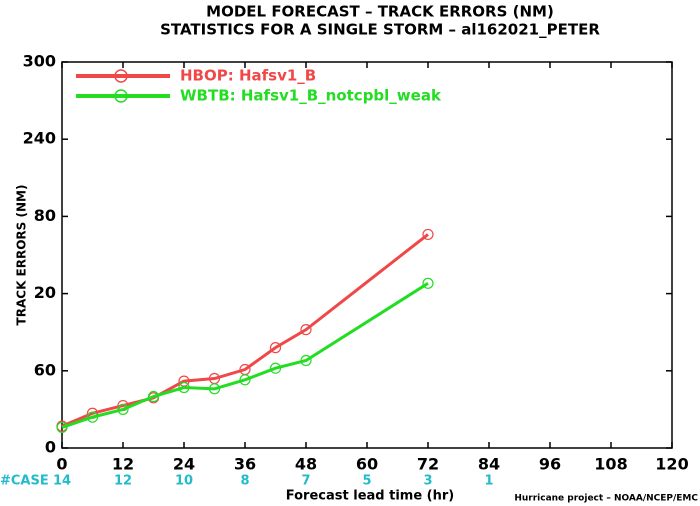 This screenshot has height=506, width=700. Describe the element at coordinates (550, 464) in the screenshot. I see `x-tick-label: 96` at that location.